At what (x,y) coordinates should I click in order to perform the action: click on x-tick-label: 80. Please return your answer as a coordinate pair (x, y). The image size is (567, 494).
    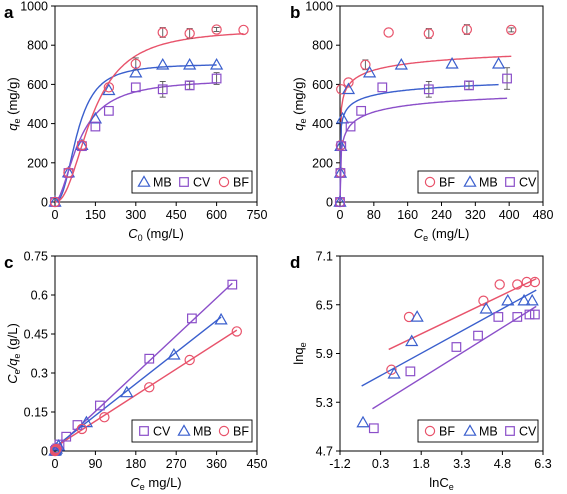
    Looking at the image, I should click on (374, 215).